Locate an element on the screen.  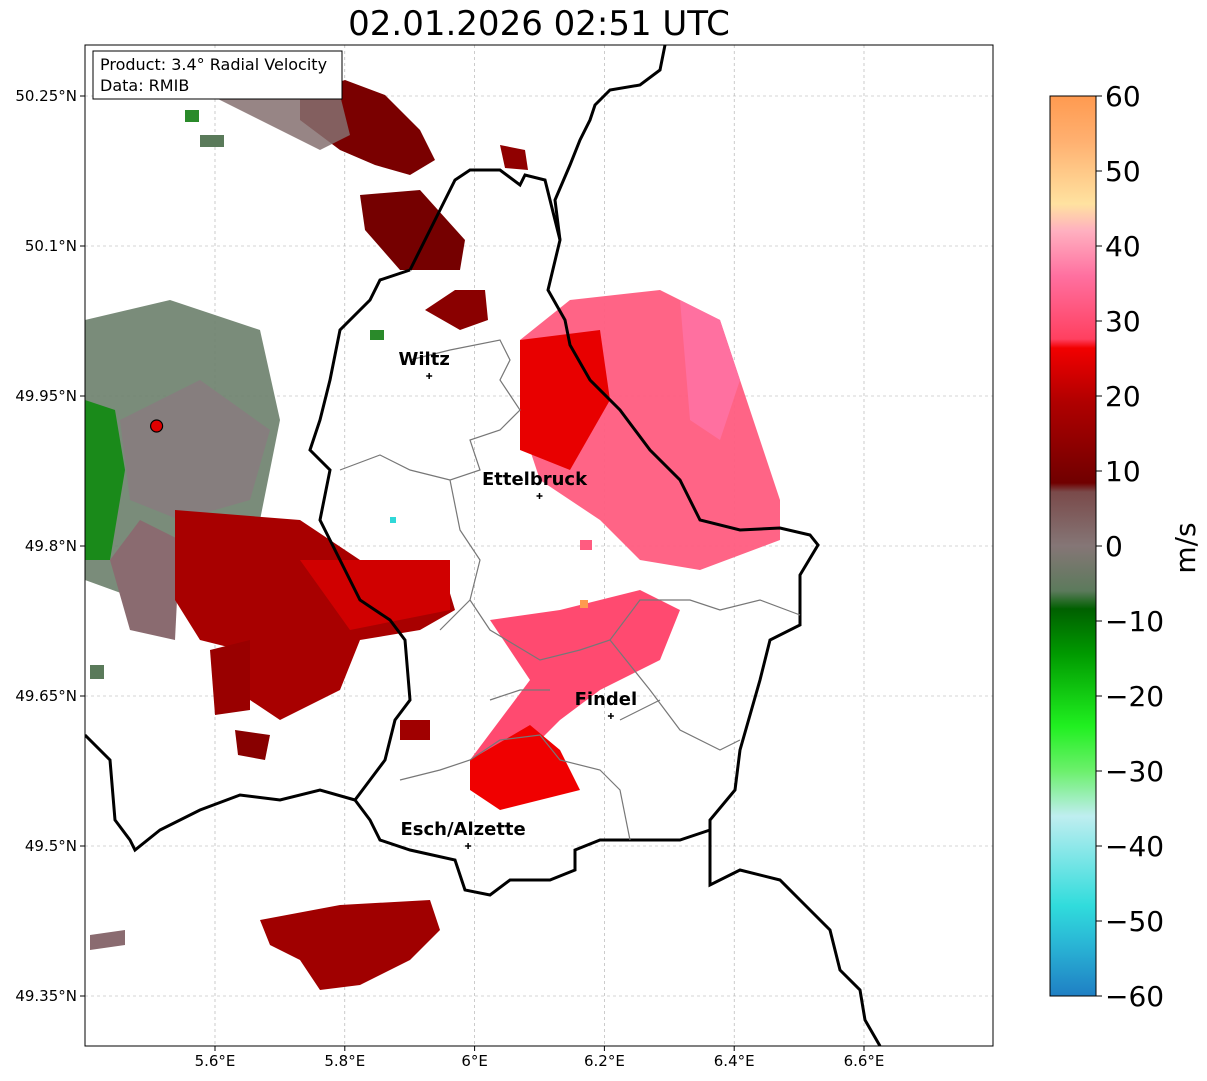
city-findel: Findel is located at coordinates (606, 704).